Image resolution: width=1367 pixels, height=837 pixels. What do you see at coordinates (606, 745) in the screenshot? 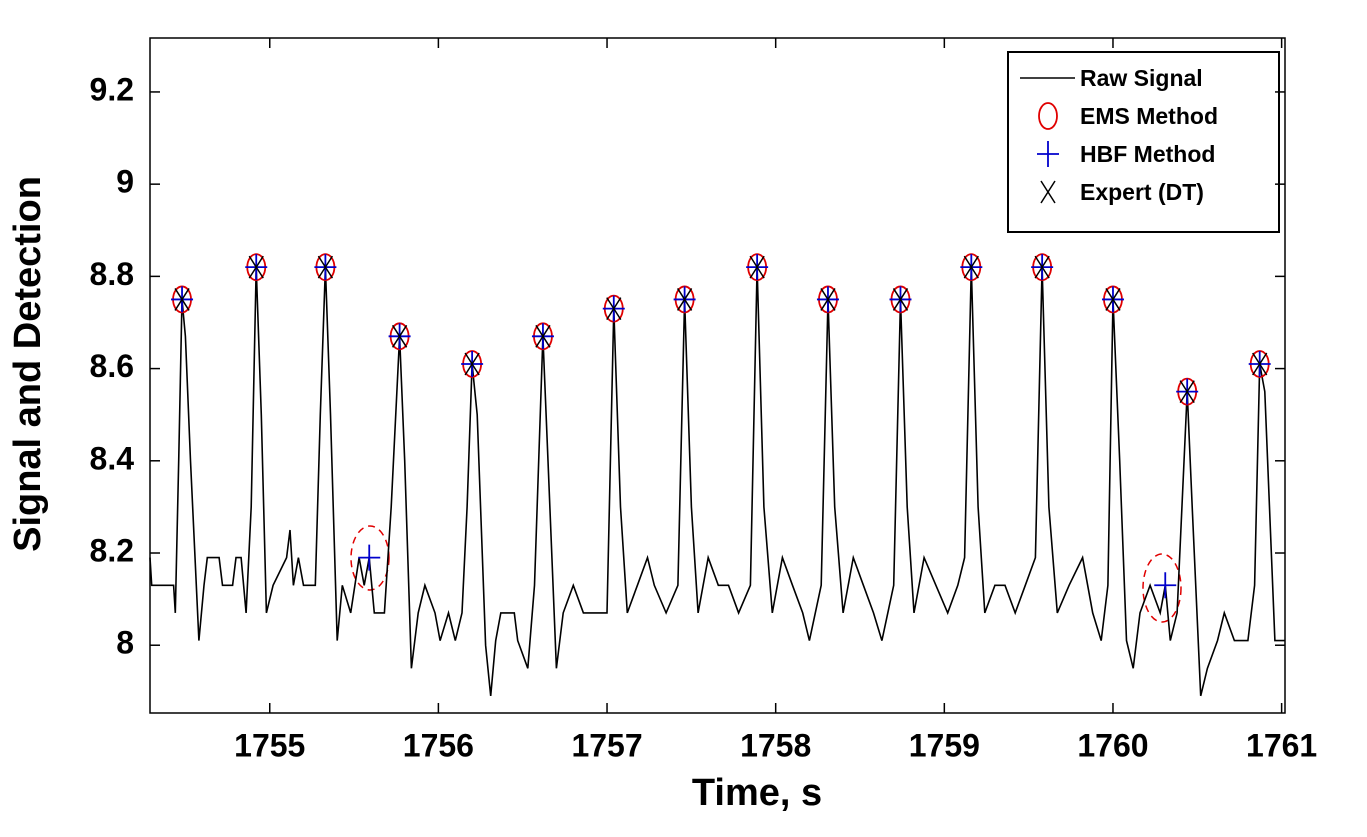
I see `x-tick-label: 1757` at bounding box center [606, 745].